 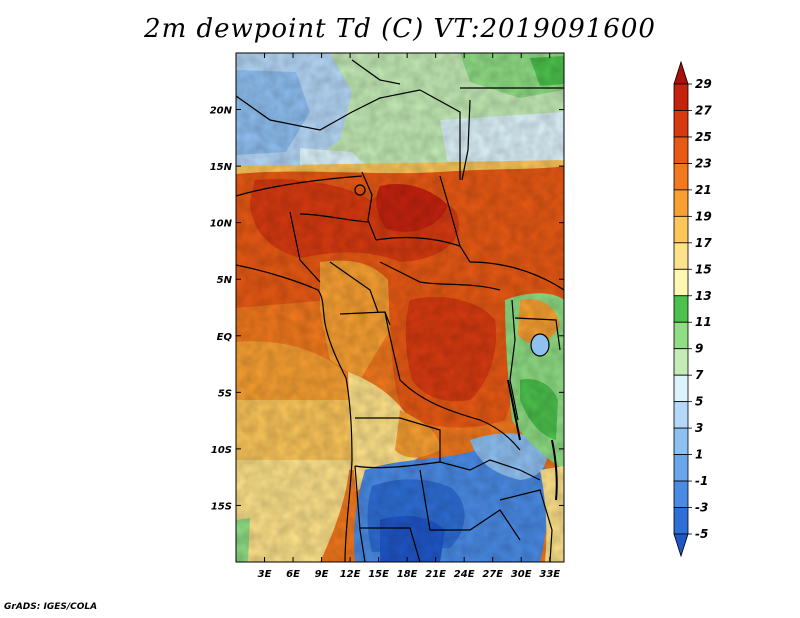 I want to click on colorbar-label: 11, so click(x=703, y=322).